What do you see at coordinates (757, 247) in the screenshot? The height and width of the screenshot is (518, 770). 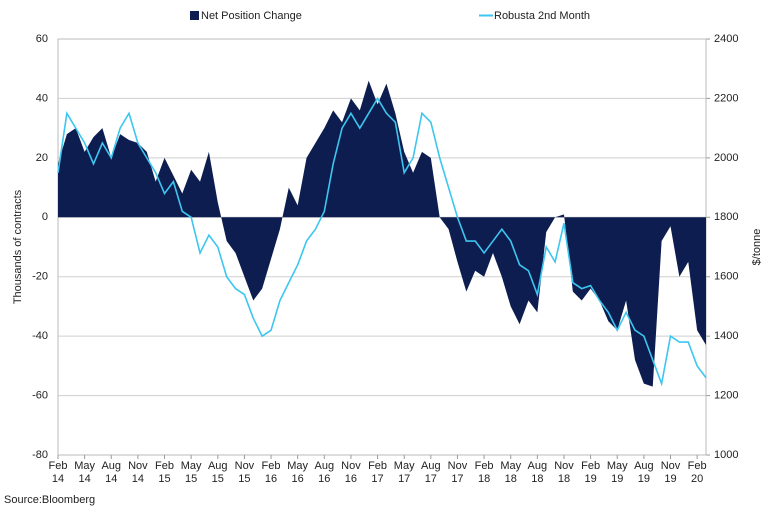 I see `y2-axis-label: $/tonne` at bounding box center [757, 247].